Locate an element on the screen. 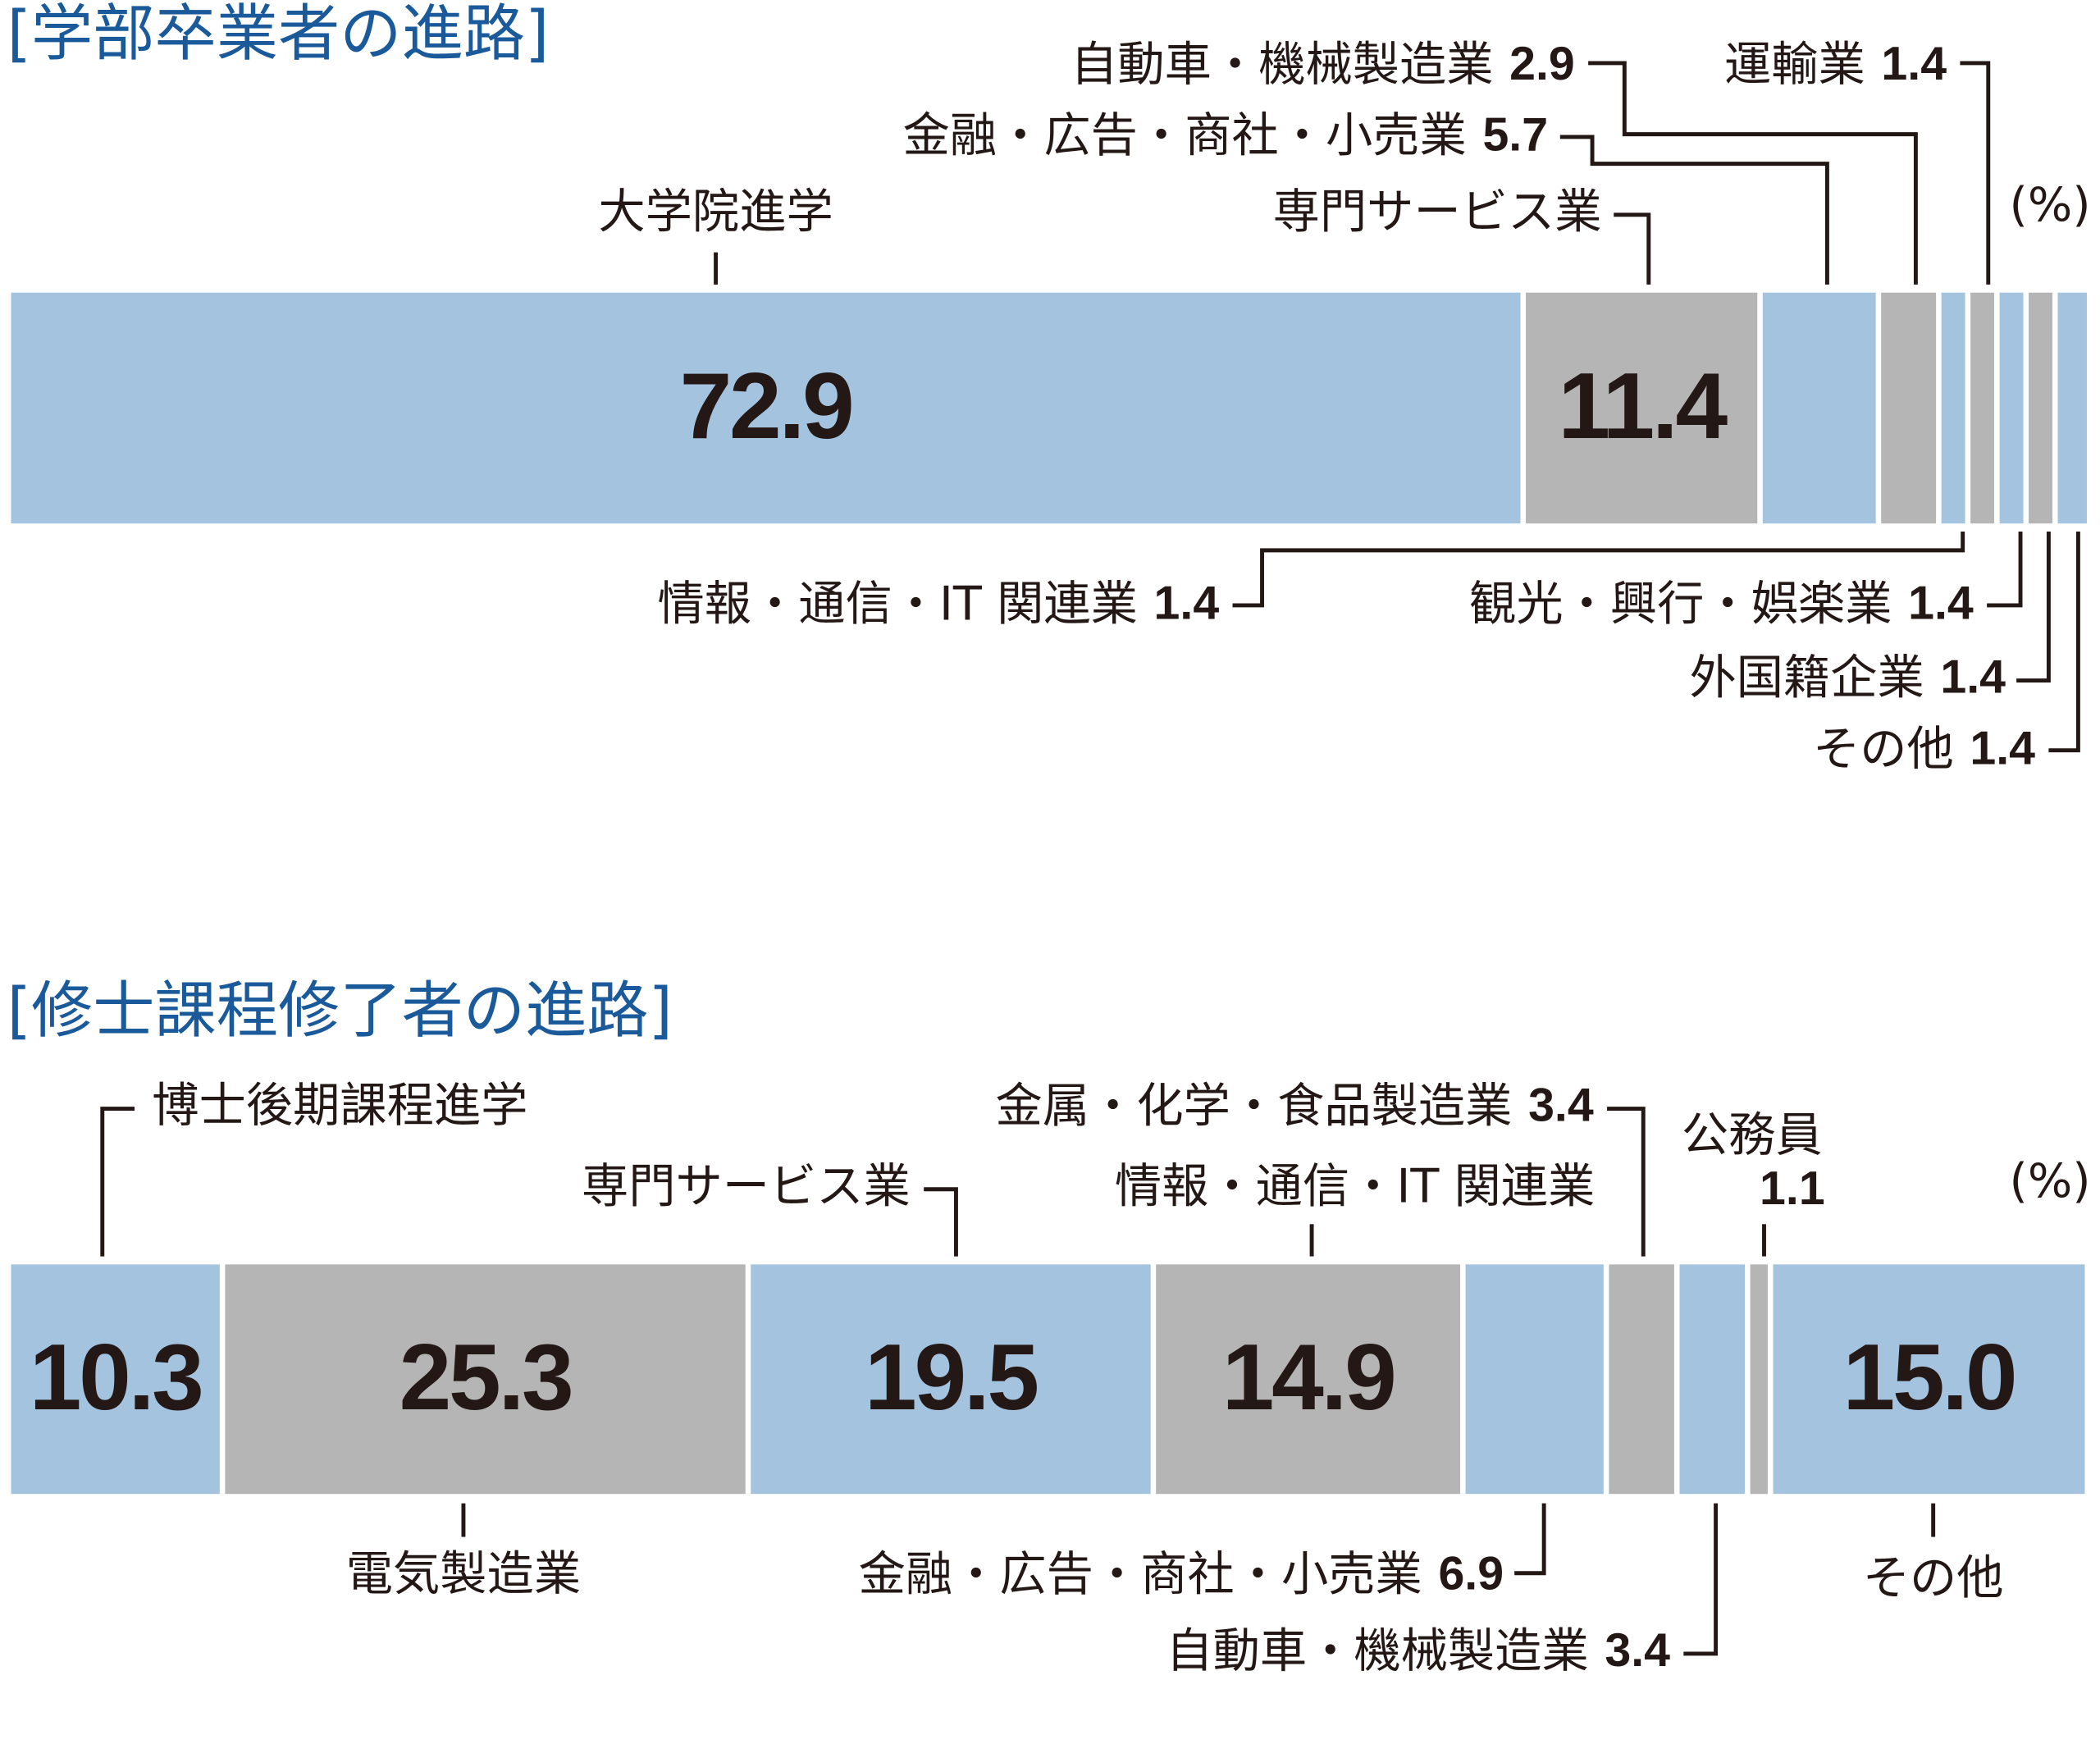  category-label: 外国籍企業 is located at coordinates (1806, 677).